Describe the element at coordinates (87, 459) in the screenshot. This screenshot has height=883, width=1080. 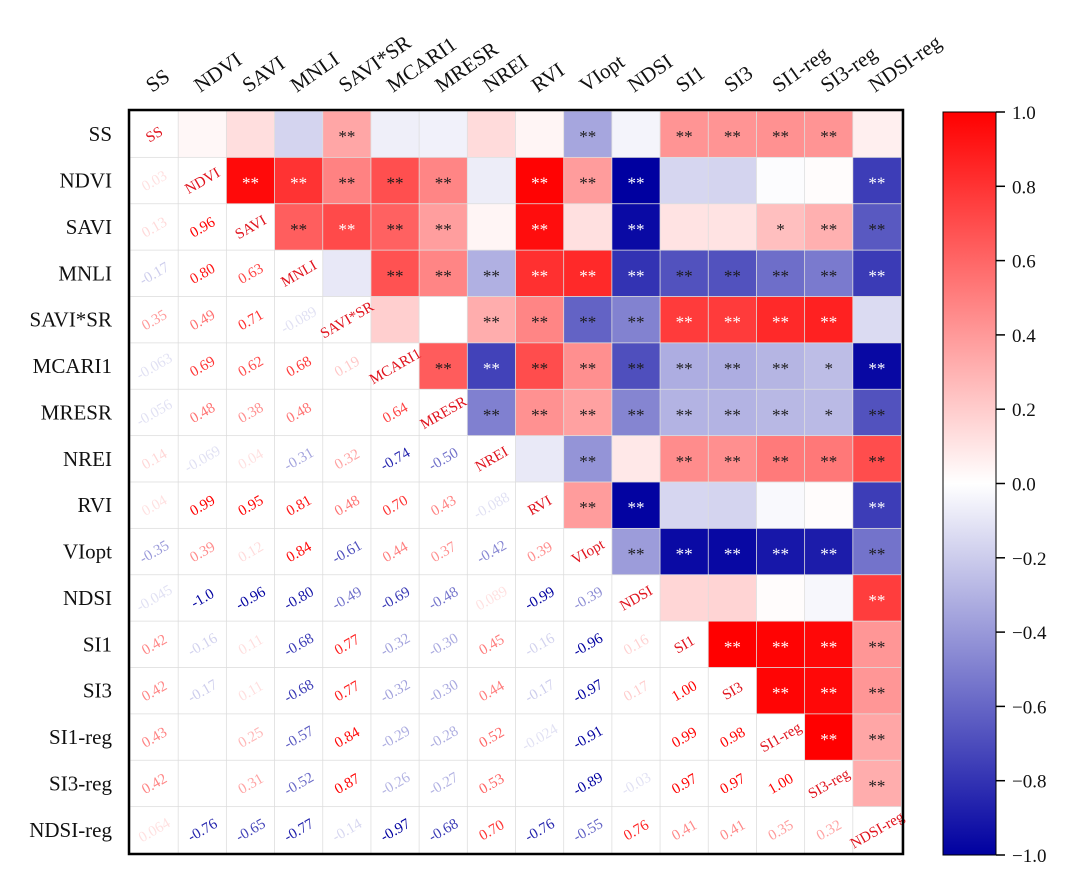
I see `row-label: NREI` at that location.